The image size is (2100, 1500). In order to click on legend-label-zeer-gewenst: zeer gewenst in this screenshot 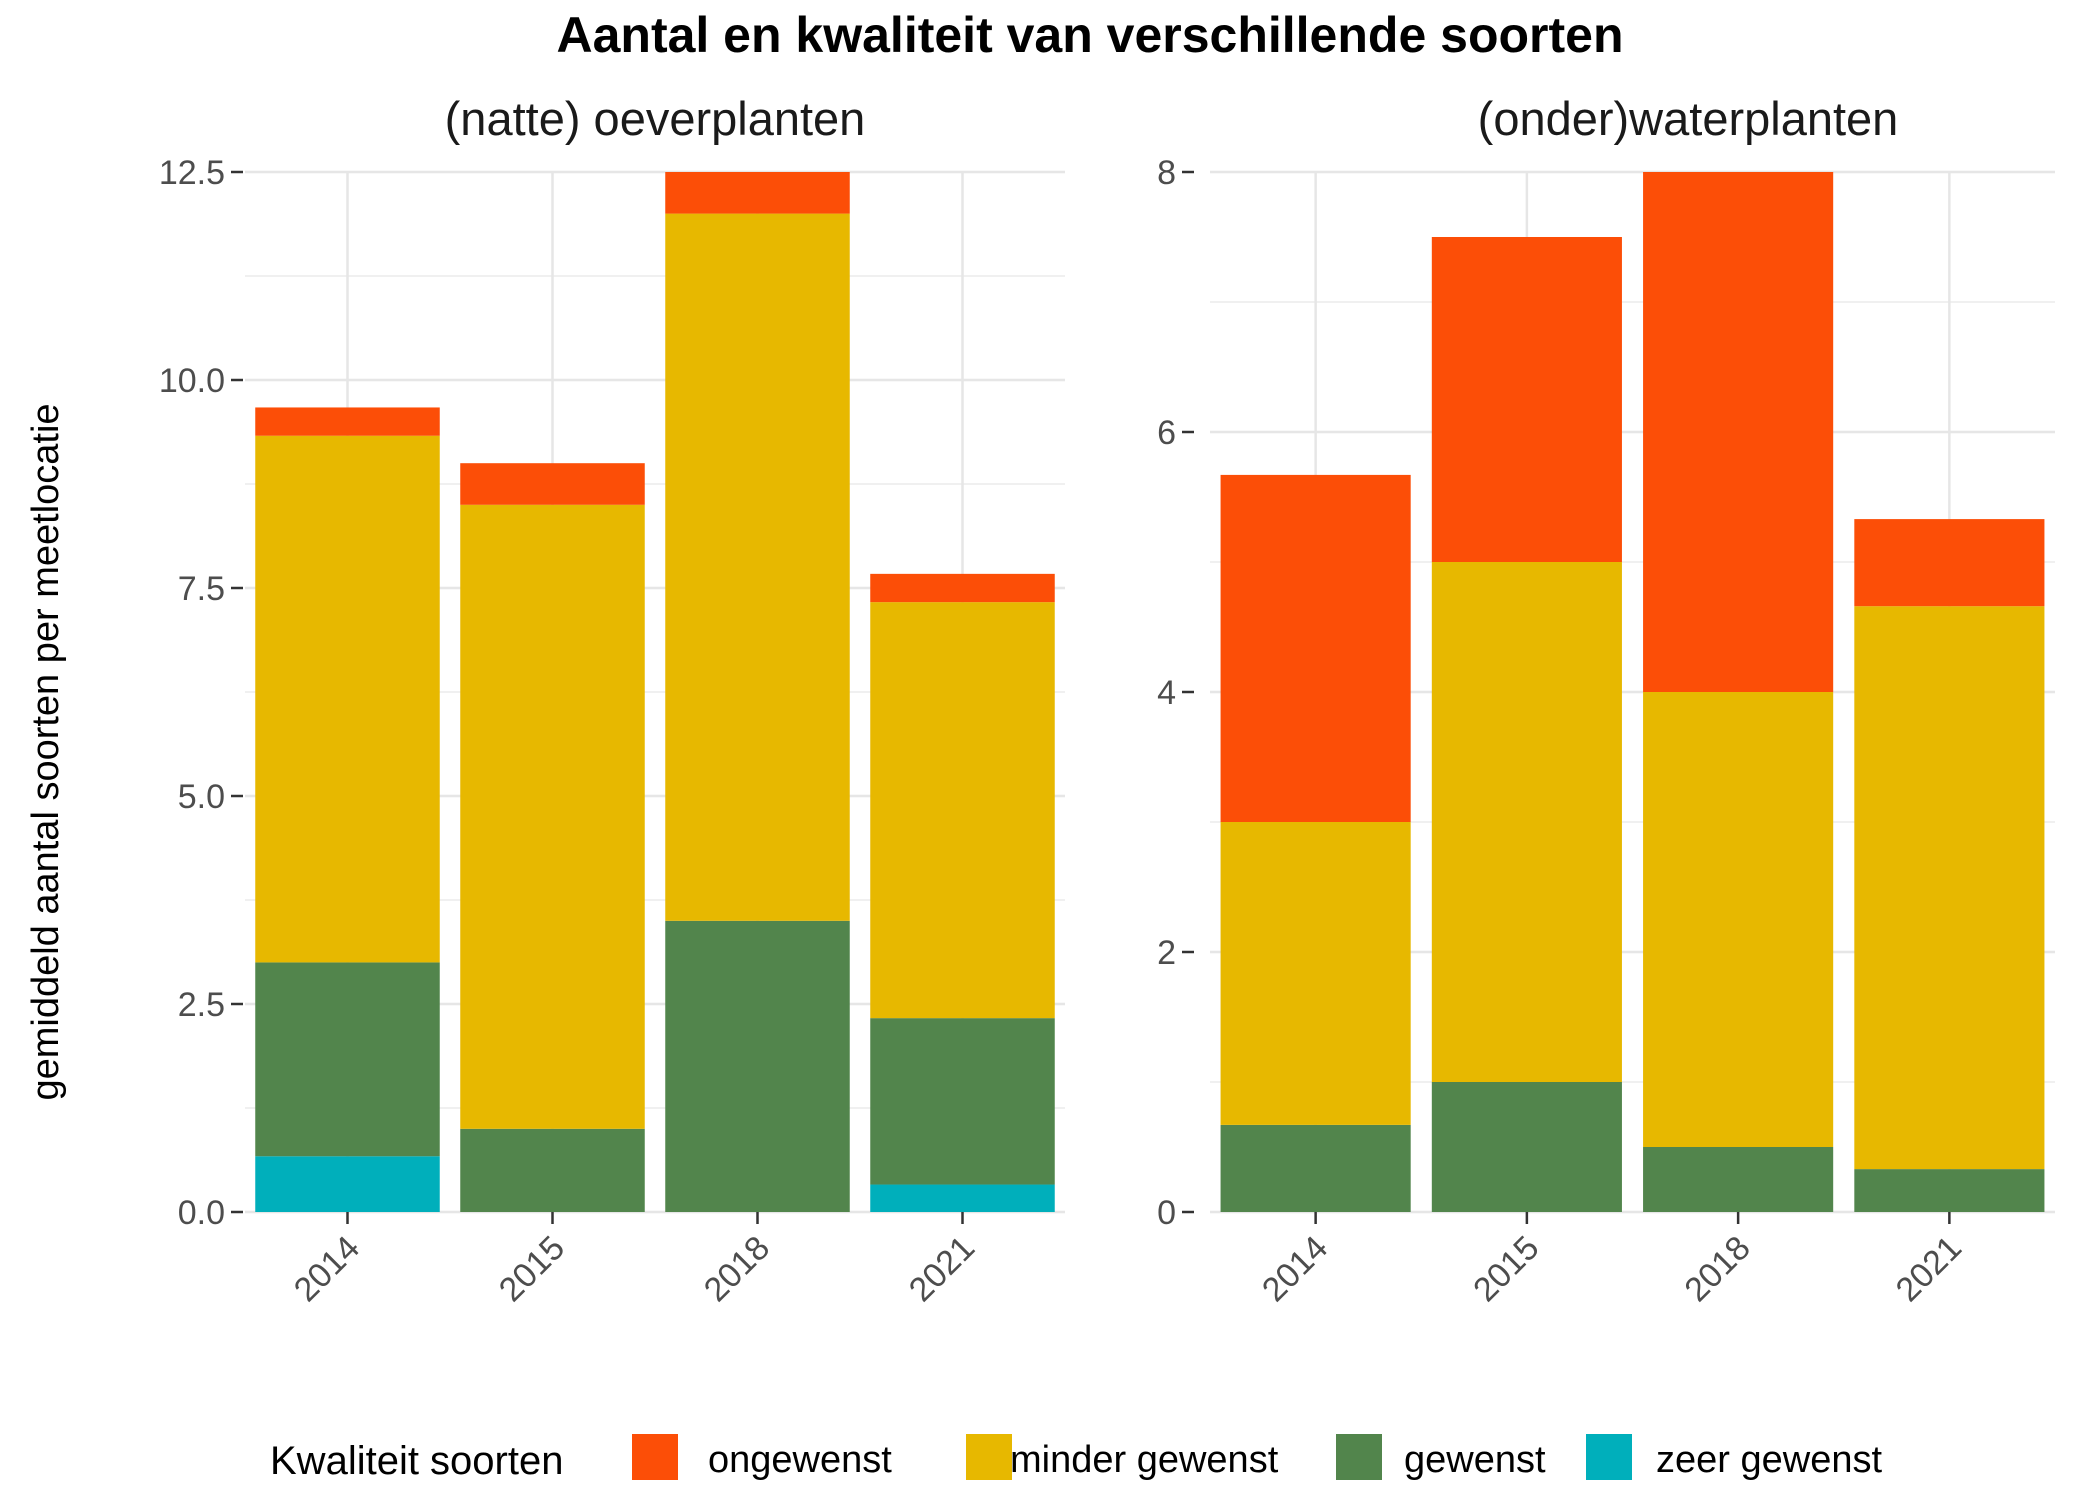, I will do `click(1769, 1460)`.